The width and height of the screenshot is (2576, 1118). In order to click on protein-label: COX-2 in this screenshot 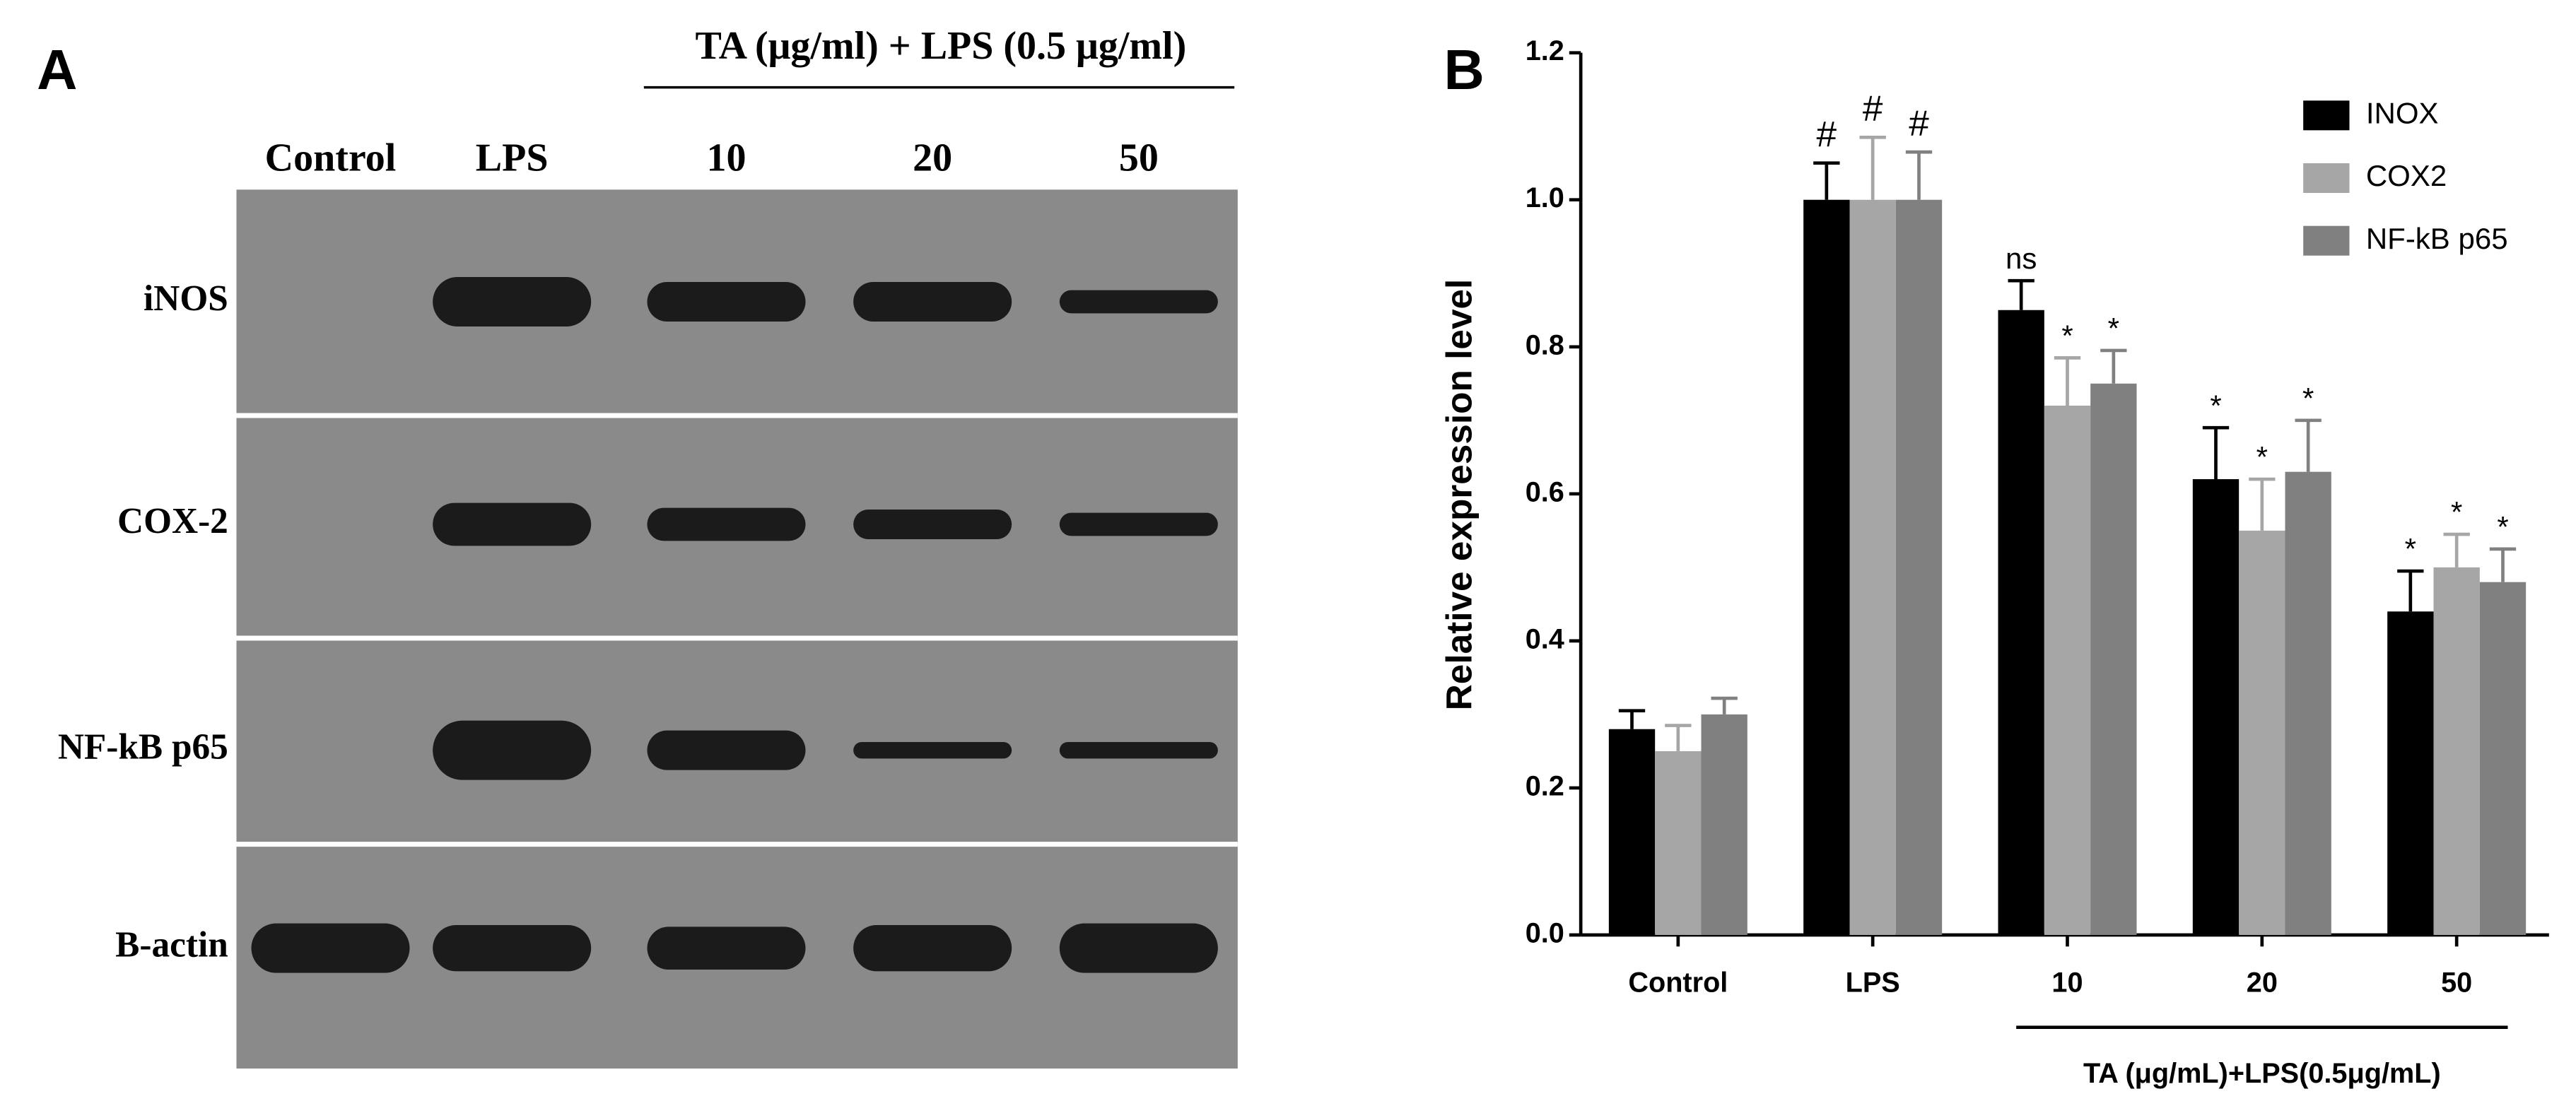, I will do `click(172, 521)`.